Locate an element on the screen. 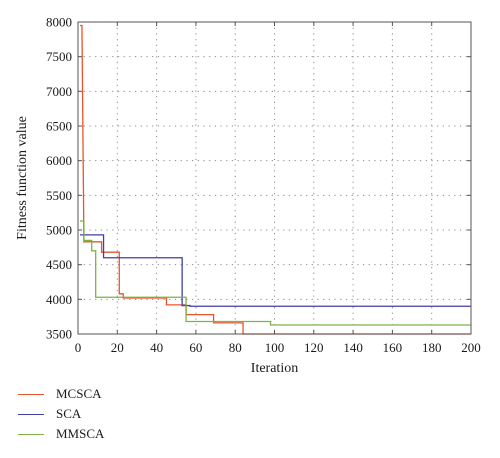 The width and height of the screenshot is (500, 458). x-tick-label: 140 is located at coordinates (353, 347).